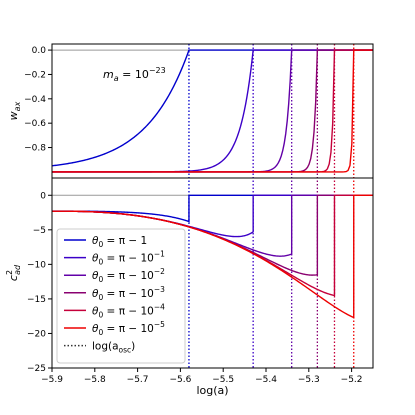  I want to click on xtick-label: −5.4, so click(266, 380).